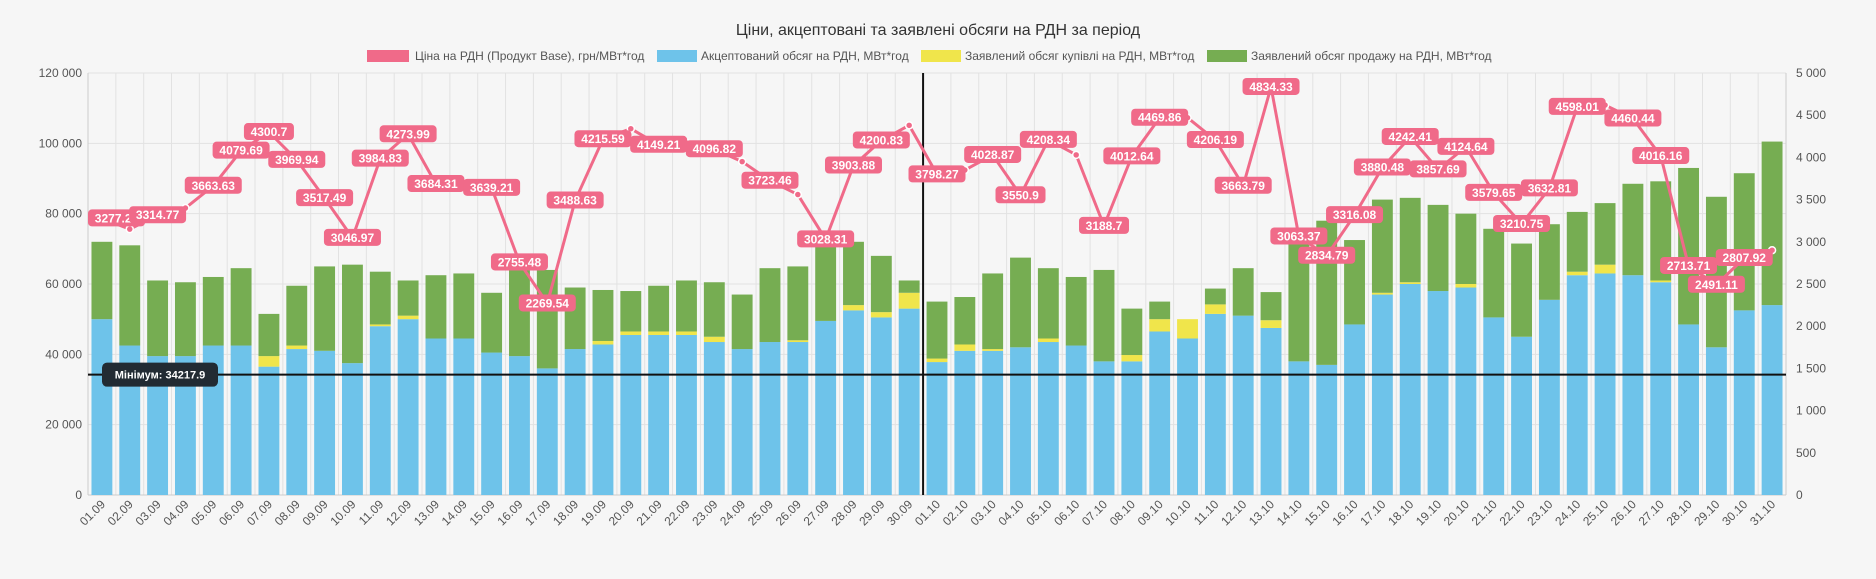 The image size is (1876, 579). Describe the element at coordinates (529, 56) in the screenshot. I see `legend-label-price: Ціна на РДН (Продукт Base), грн/МВт*год` at that location.